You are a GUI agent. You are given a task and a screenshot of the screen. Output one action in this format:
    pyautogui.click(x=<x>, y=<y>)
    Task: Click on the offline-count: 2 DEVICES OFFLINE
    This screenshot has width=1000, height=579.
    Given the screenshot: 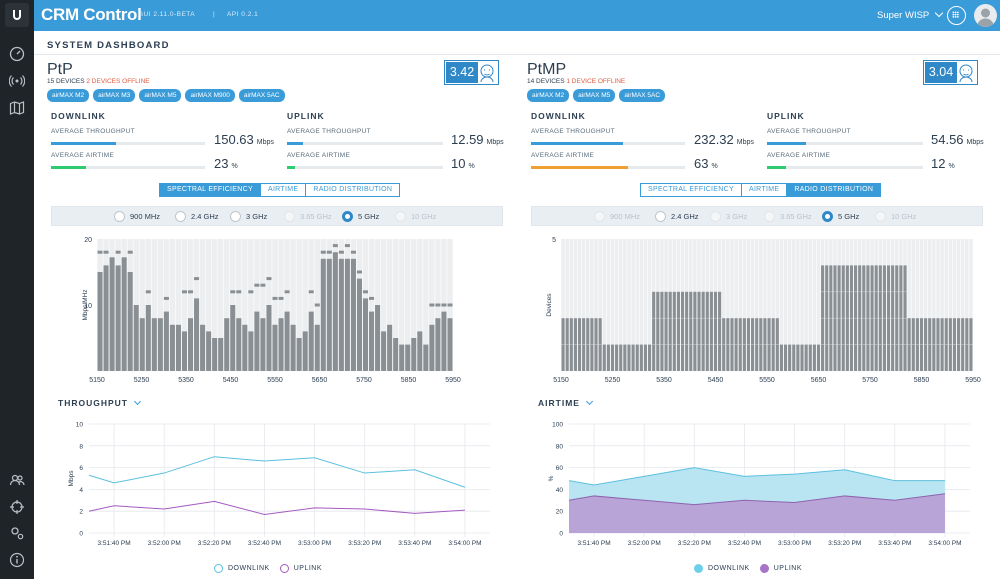 What is the action you would take?
    pyautogui.click(x=118, y=81)
    